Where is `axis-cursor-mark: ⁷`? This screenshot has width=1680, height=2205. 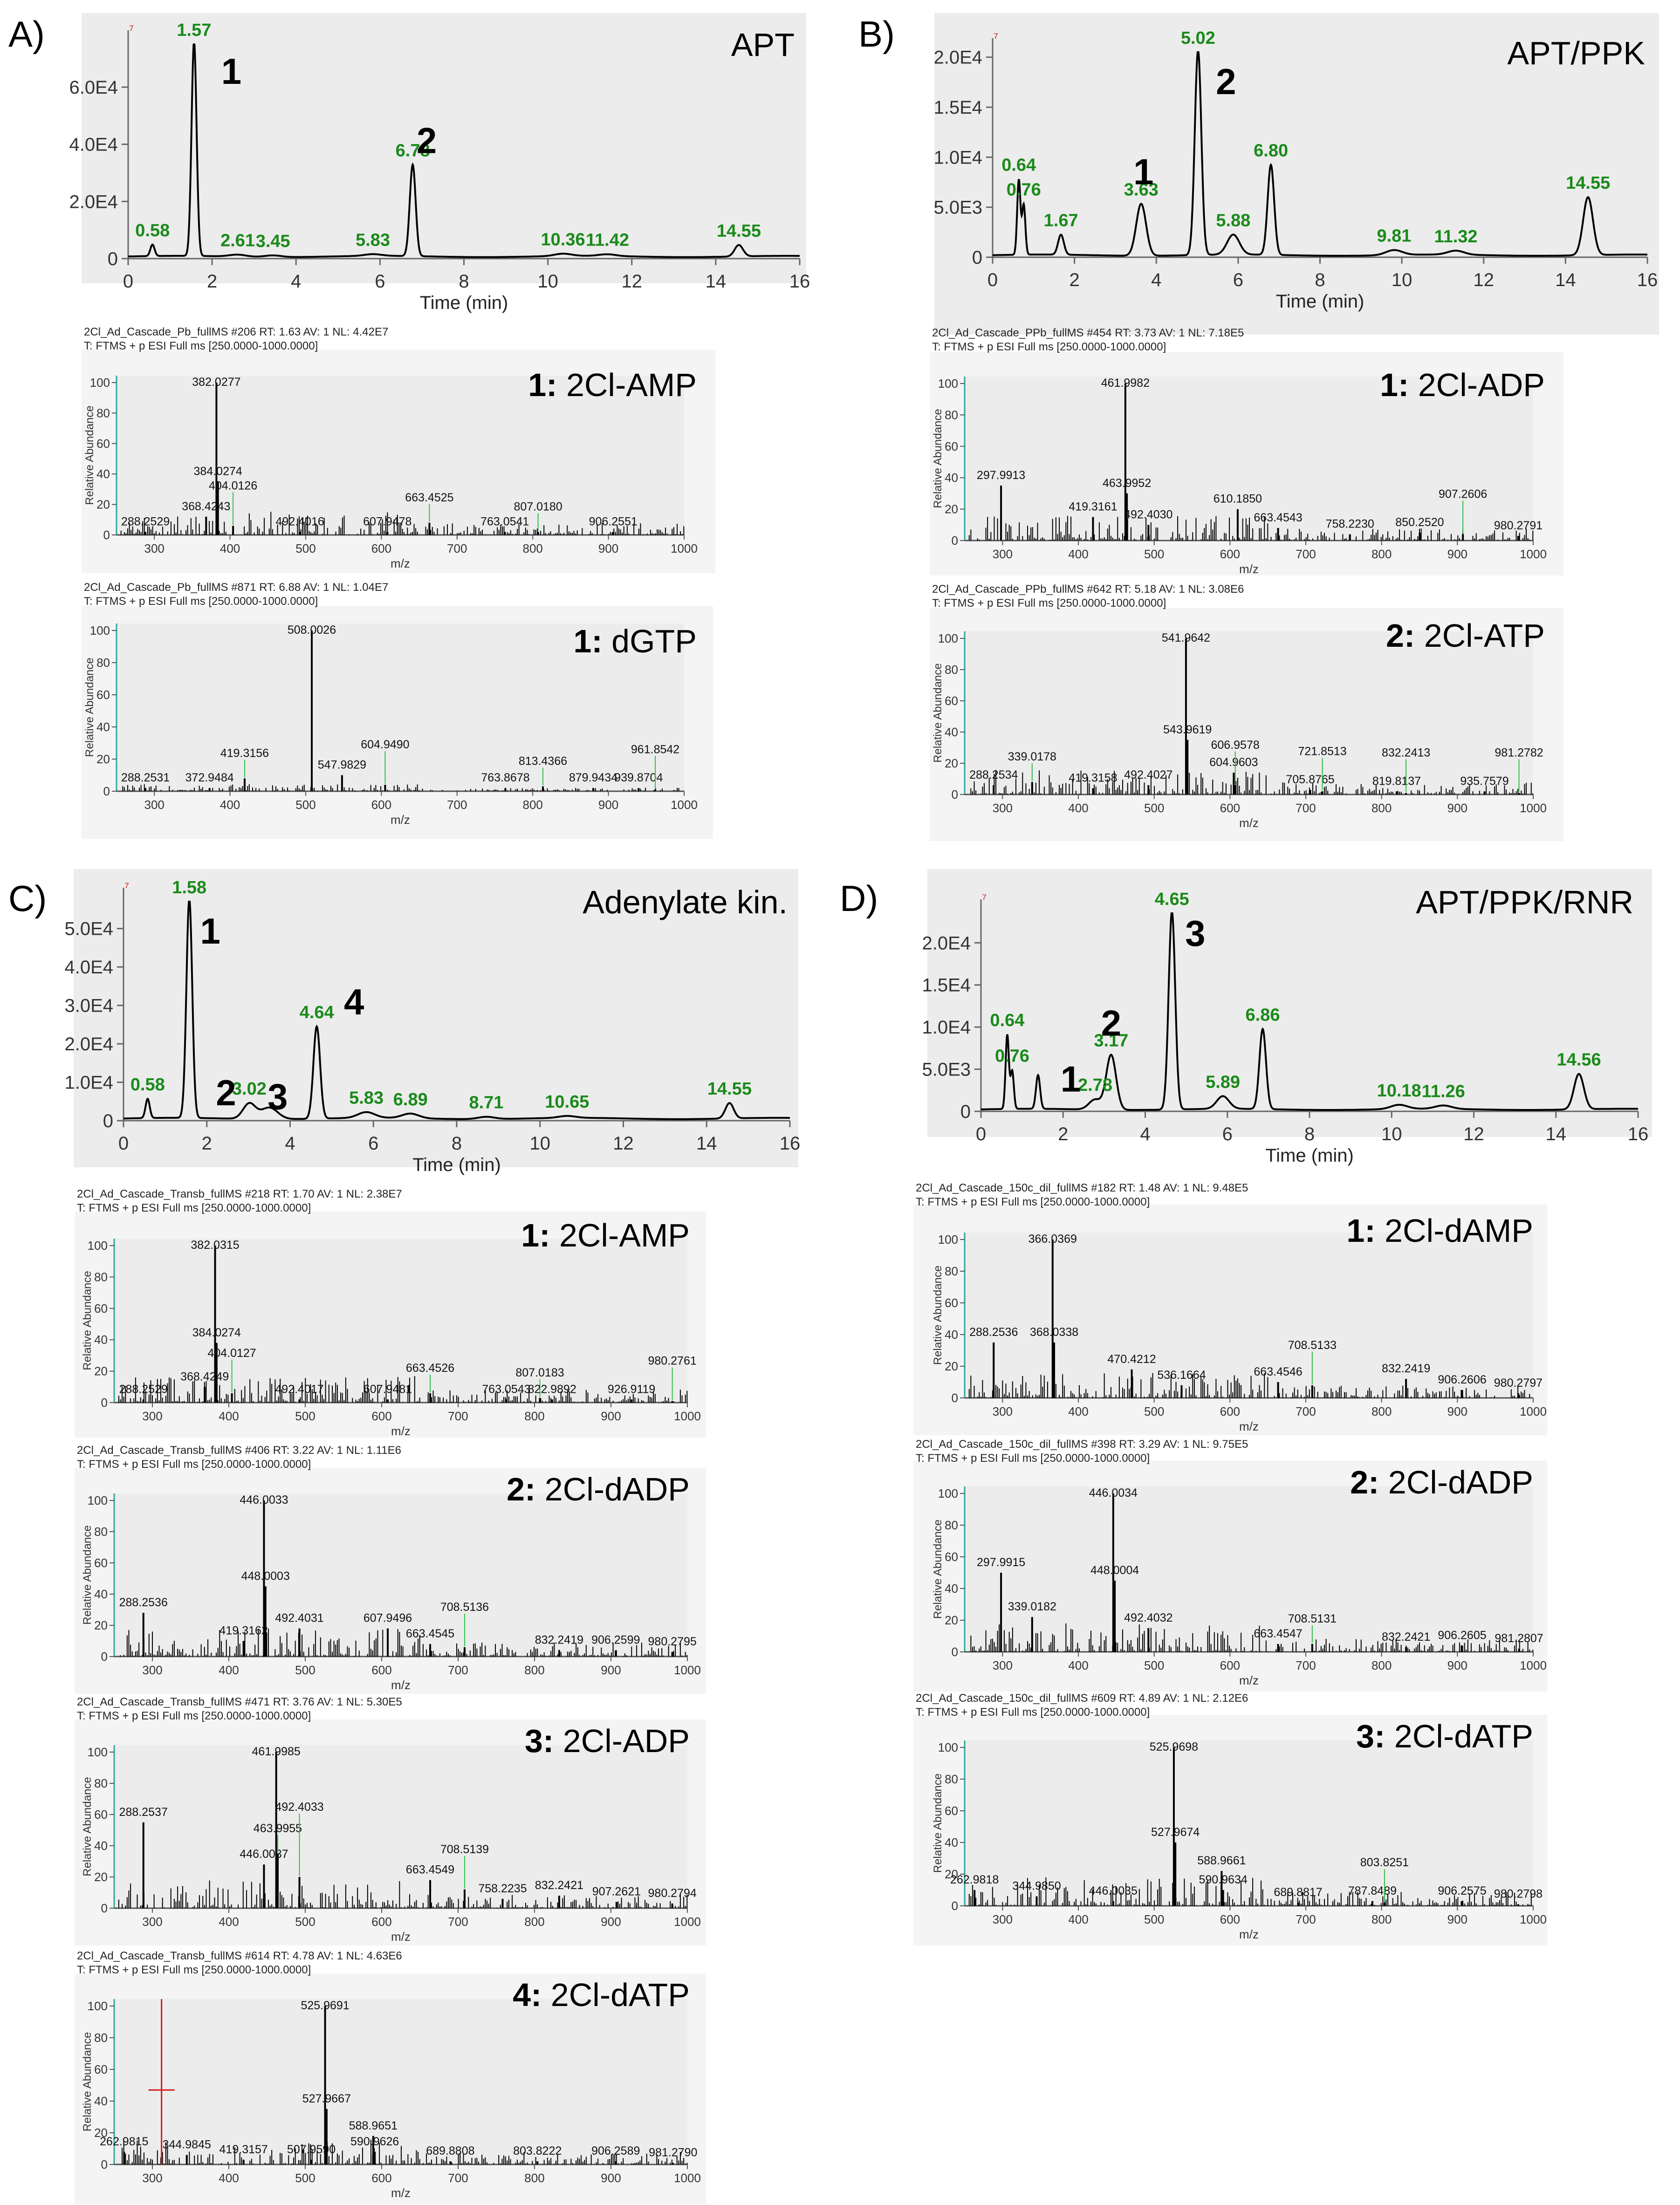
axis-cursor-mark: ⁷ is located at coordinates (127, 887).